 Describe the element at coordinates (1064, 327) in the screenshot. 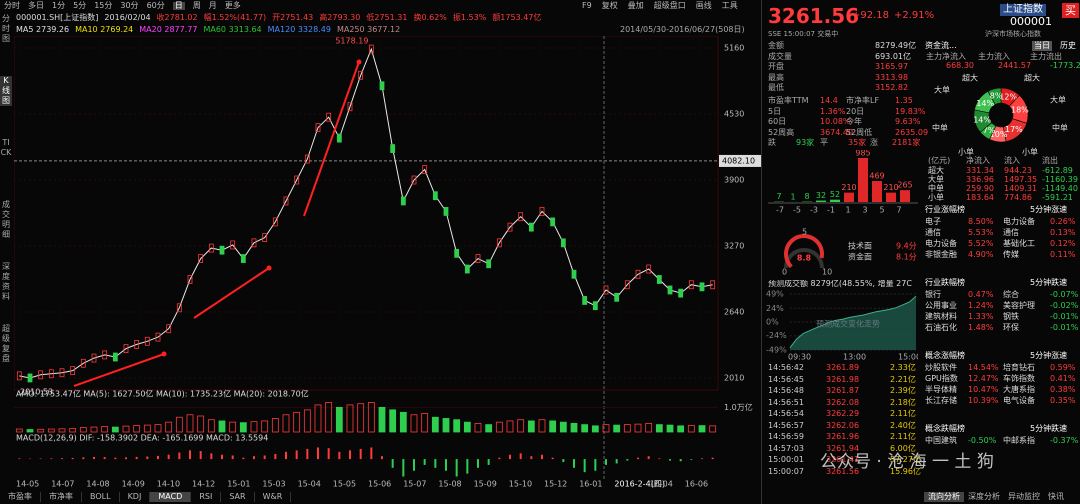

I see `sector-pct: -0.01%` at that location.